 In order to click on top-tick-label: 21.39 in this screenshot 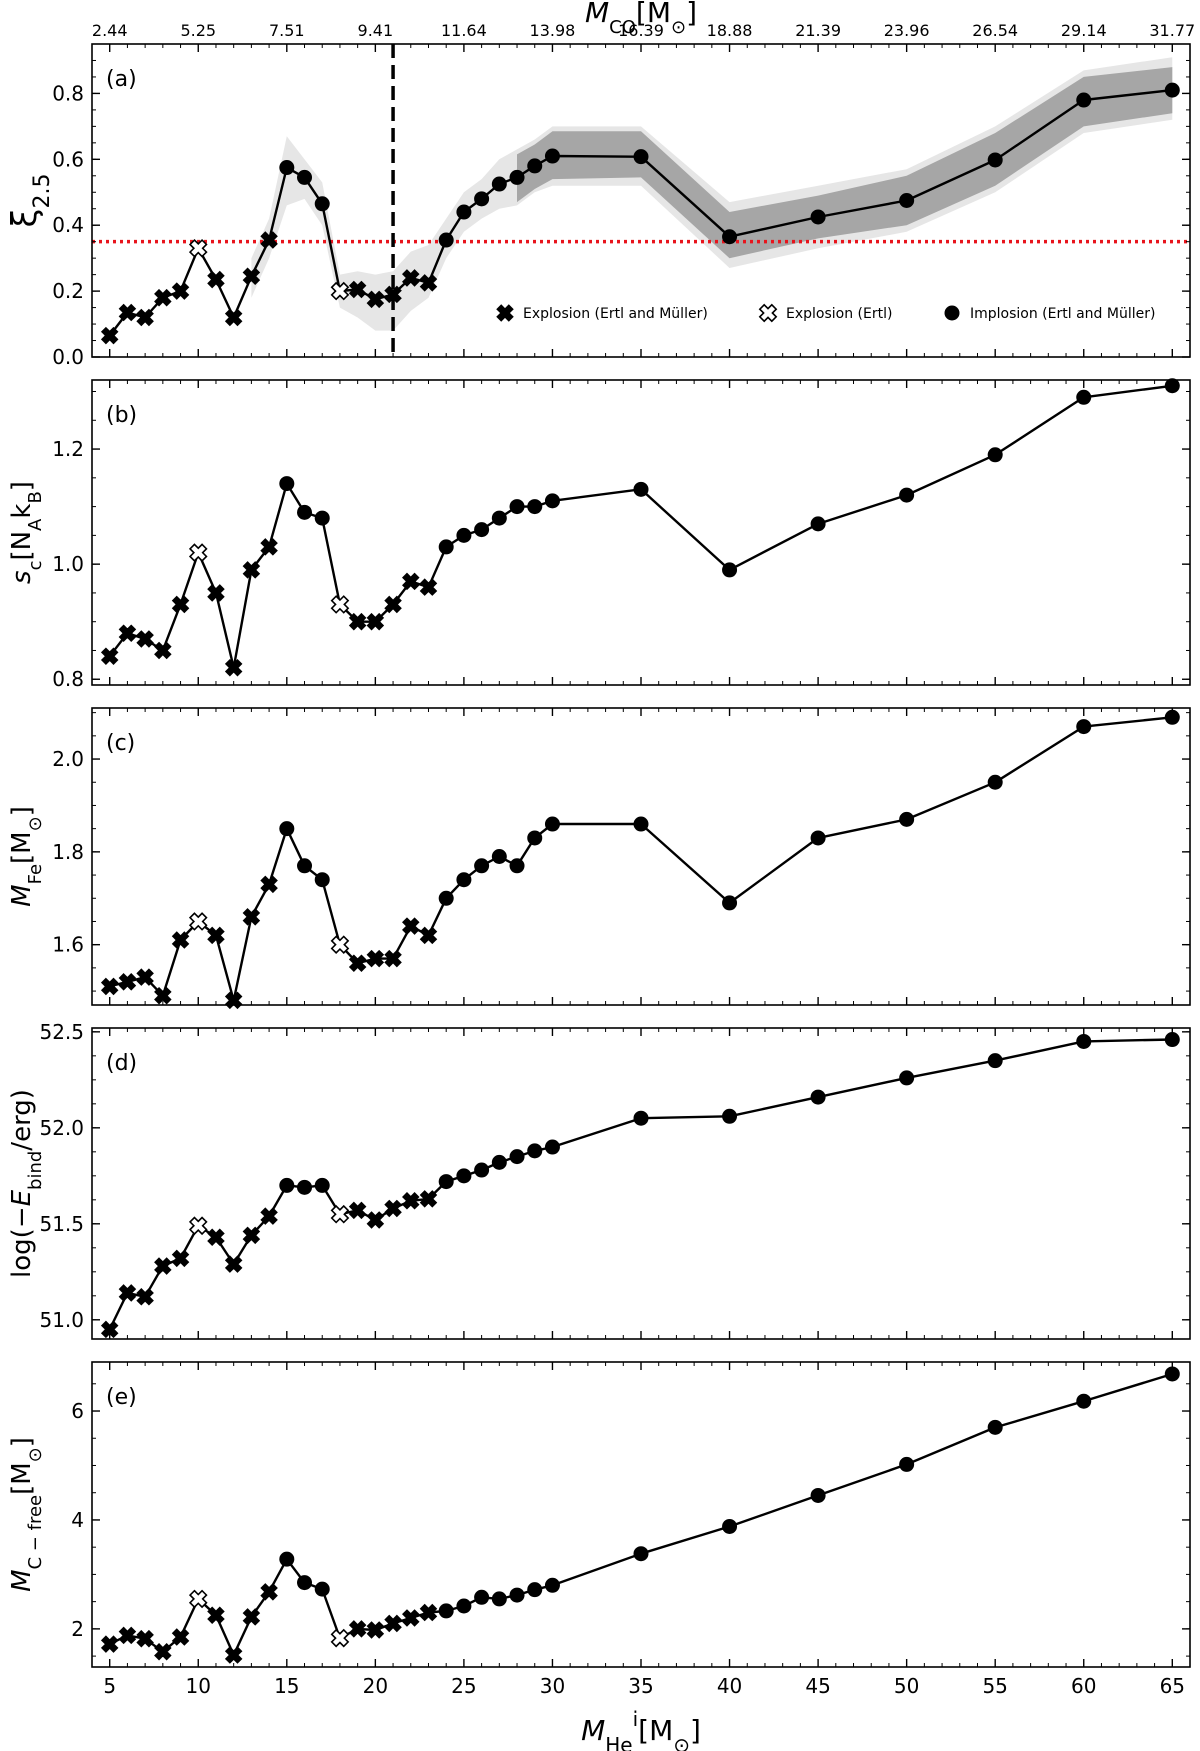, I will do `click(818, 30)`.